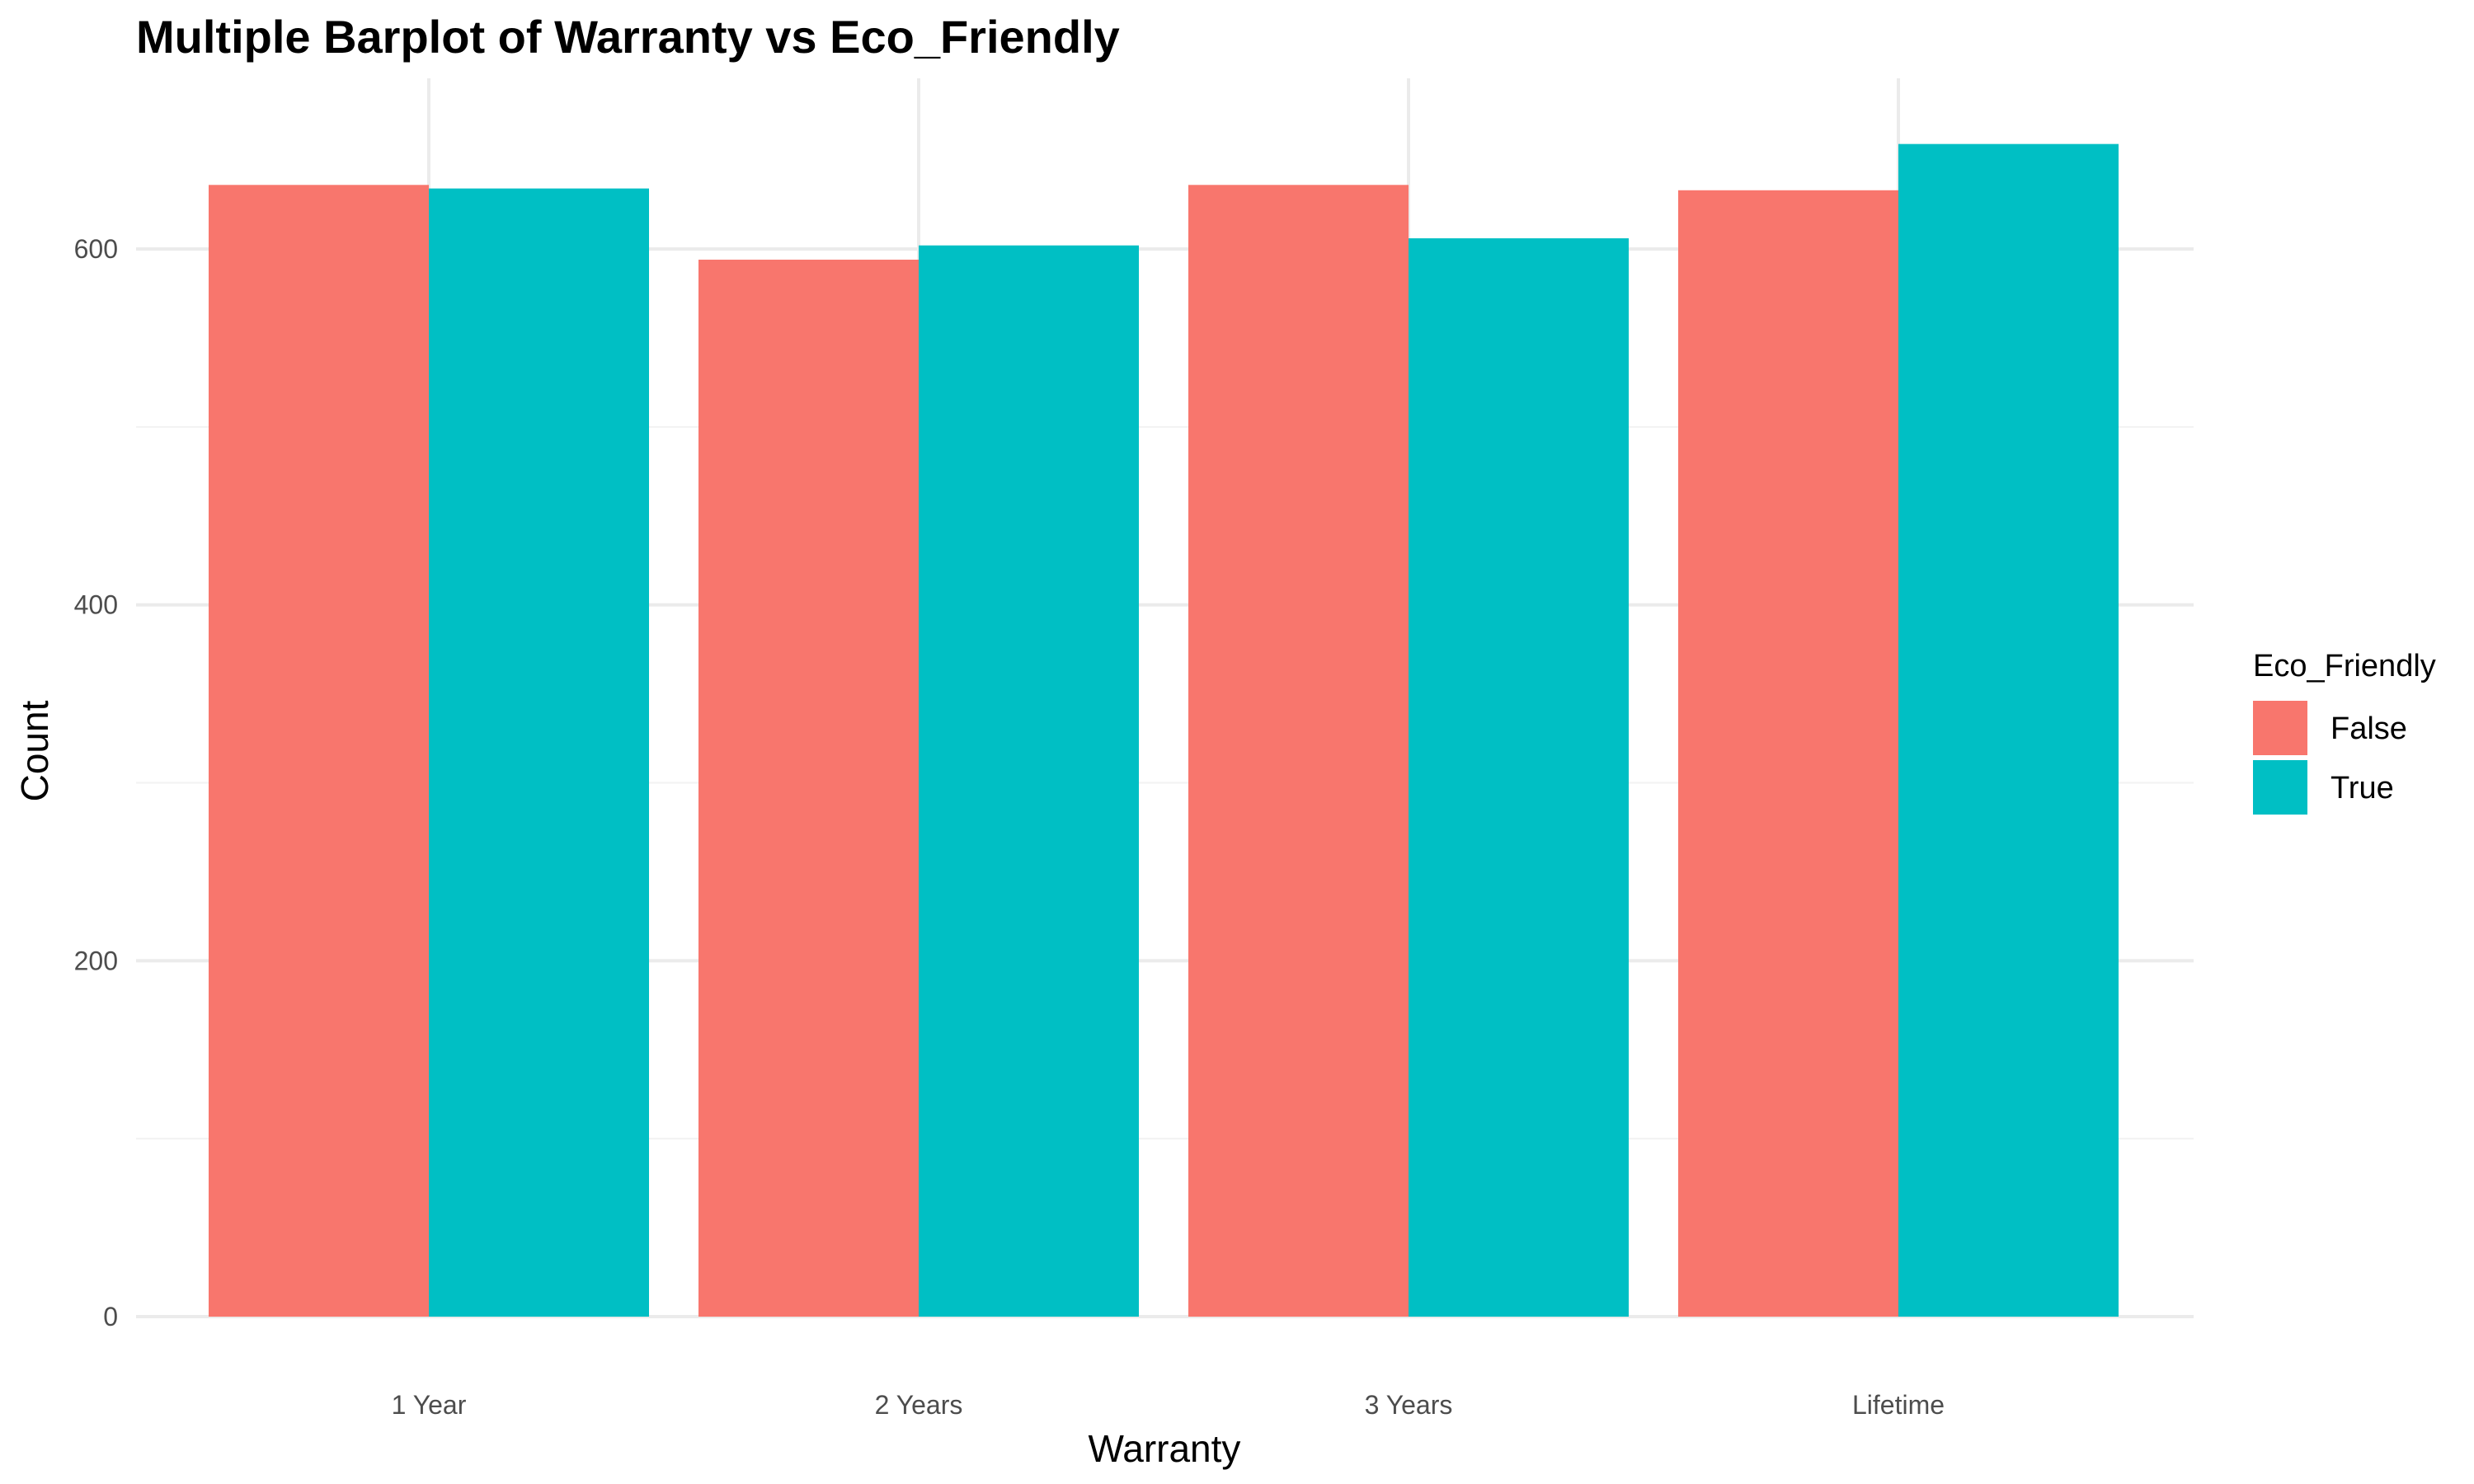 The image size is (2474, 1484). I want to click on bar-false-lifetime, so click(1788, 753).